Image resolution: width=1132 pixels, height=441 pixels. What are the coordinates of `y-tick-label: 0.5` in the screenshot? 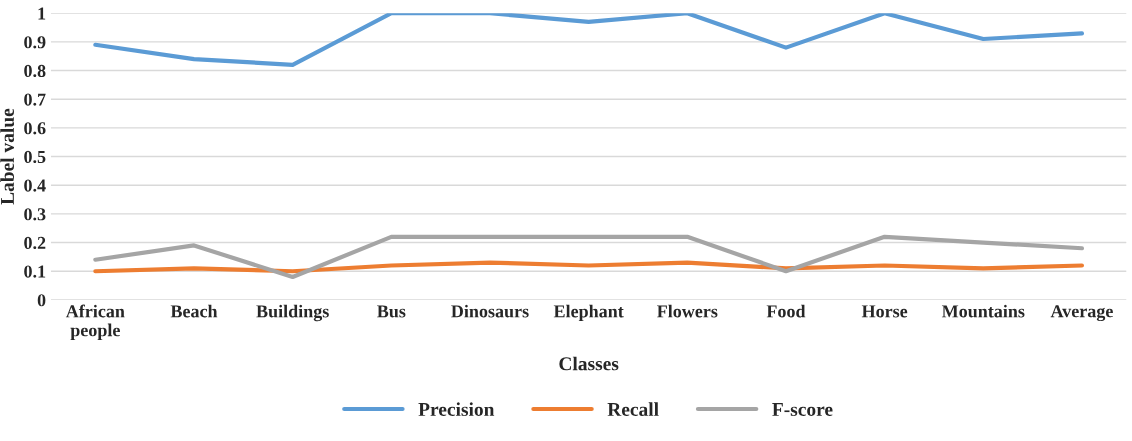 It's located at (35, 157).